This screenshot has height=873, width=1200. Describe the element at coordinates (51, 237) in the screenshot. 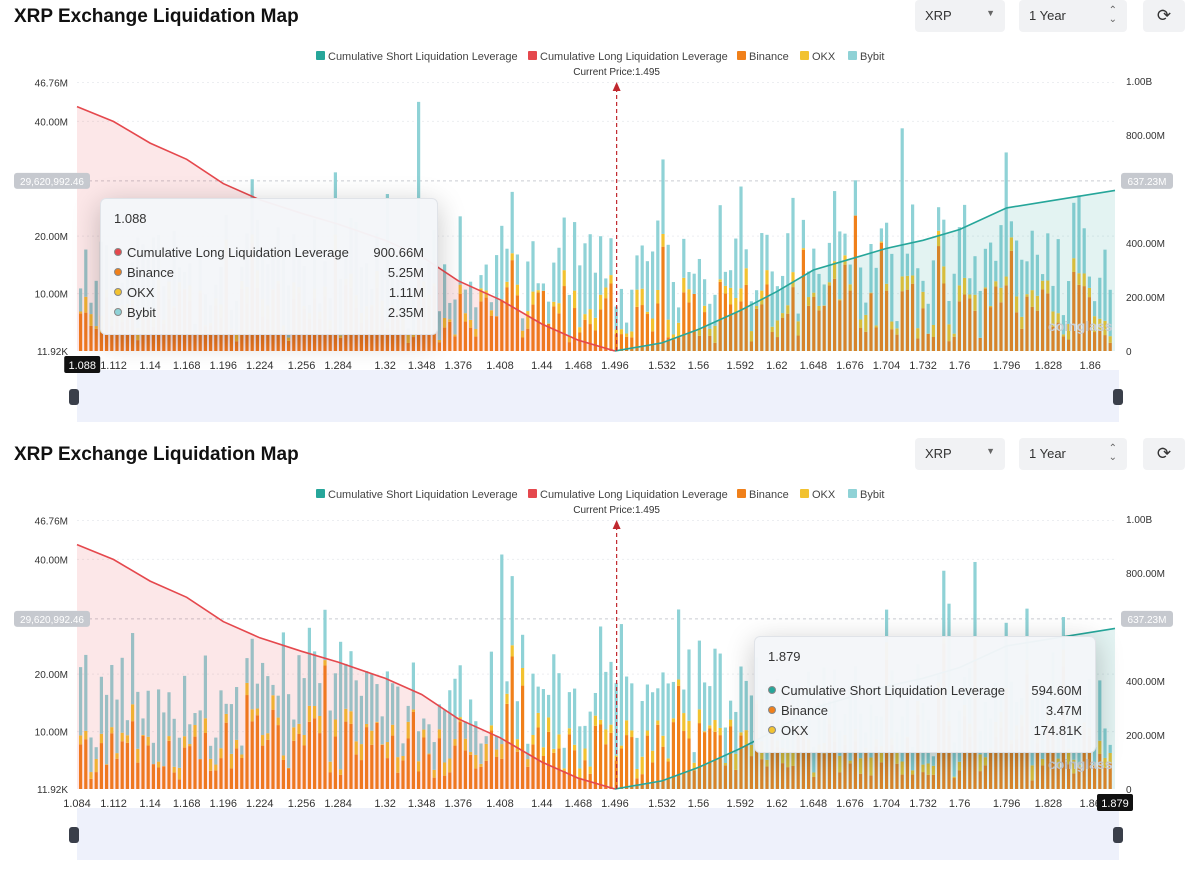

I see `y-left-tick: 20.00M` at that location.